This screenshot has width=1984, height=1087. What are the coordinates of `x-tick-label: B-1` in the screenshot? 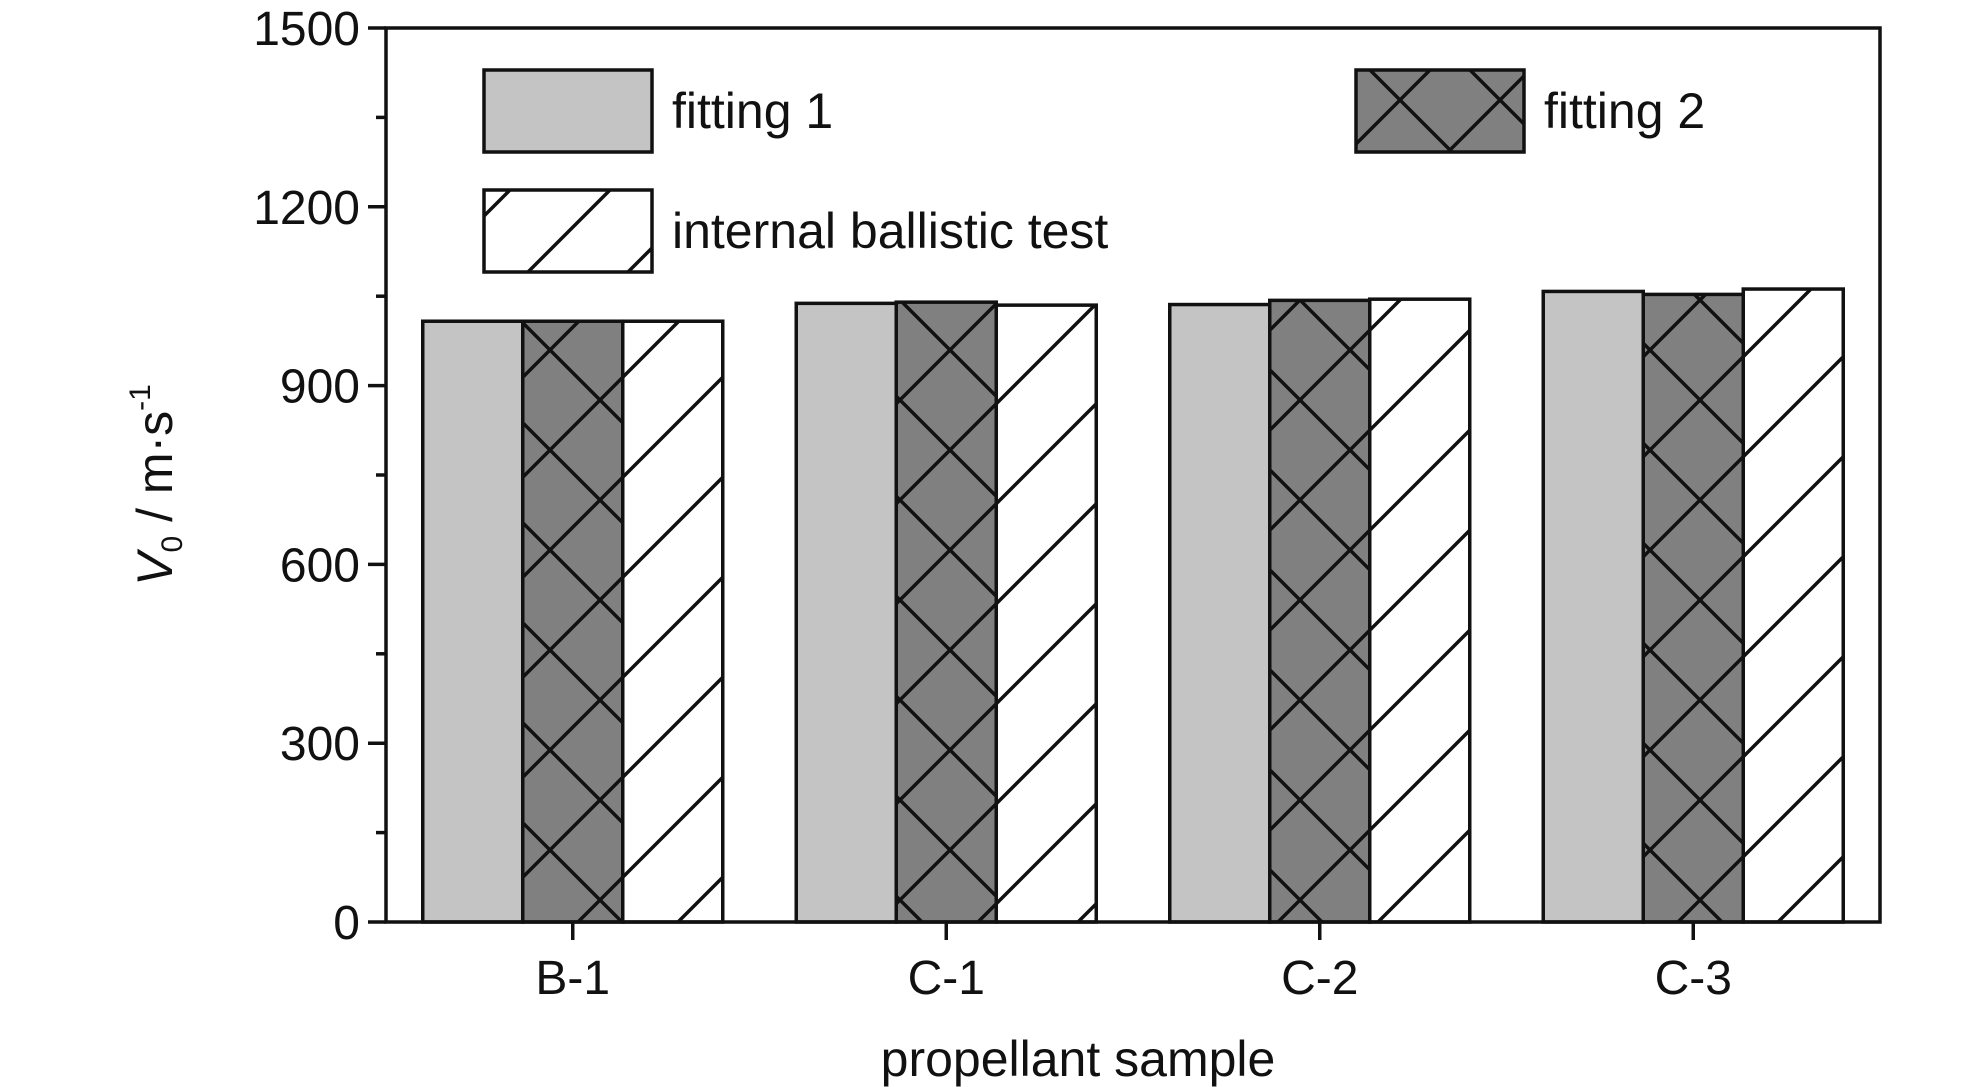 It's located at (572, 978).